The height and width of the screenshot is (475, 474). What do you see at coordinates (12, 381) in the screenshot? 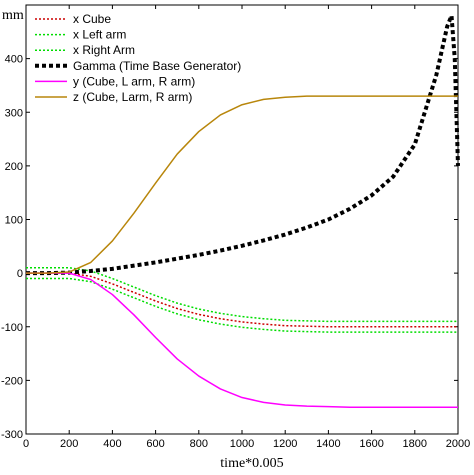
I see `y-tick-label: -200` at bounding box center [12, 381].